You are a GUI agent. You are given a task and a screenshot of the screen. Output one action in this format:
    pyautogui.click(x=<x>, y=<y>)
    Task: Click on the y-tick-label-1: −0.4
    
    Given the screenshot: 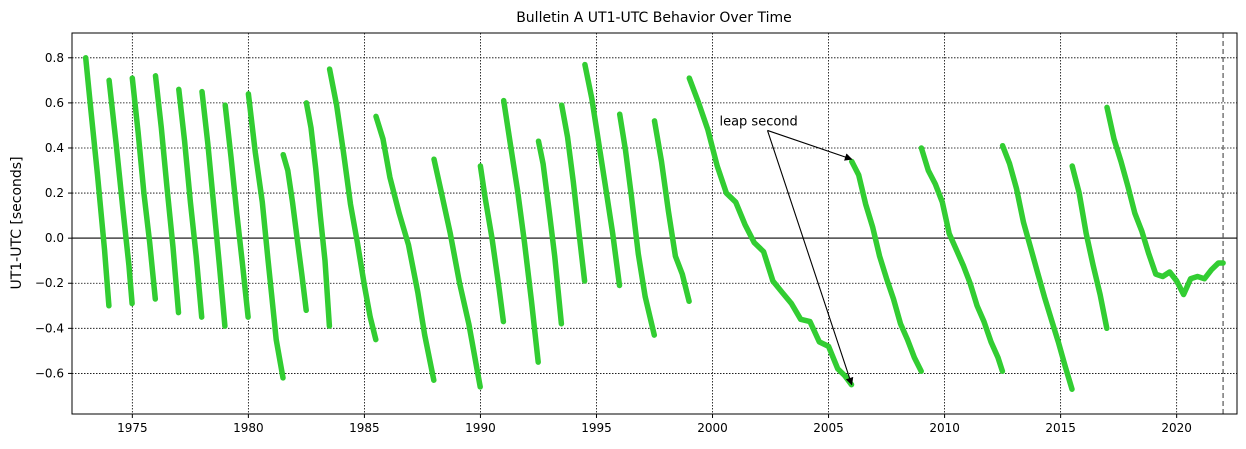 What is the action you would take?
    pyautogui.click(x=49, y=328)
    